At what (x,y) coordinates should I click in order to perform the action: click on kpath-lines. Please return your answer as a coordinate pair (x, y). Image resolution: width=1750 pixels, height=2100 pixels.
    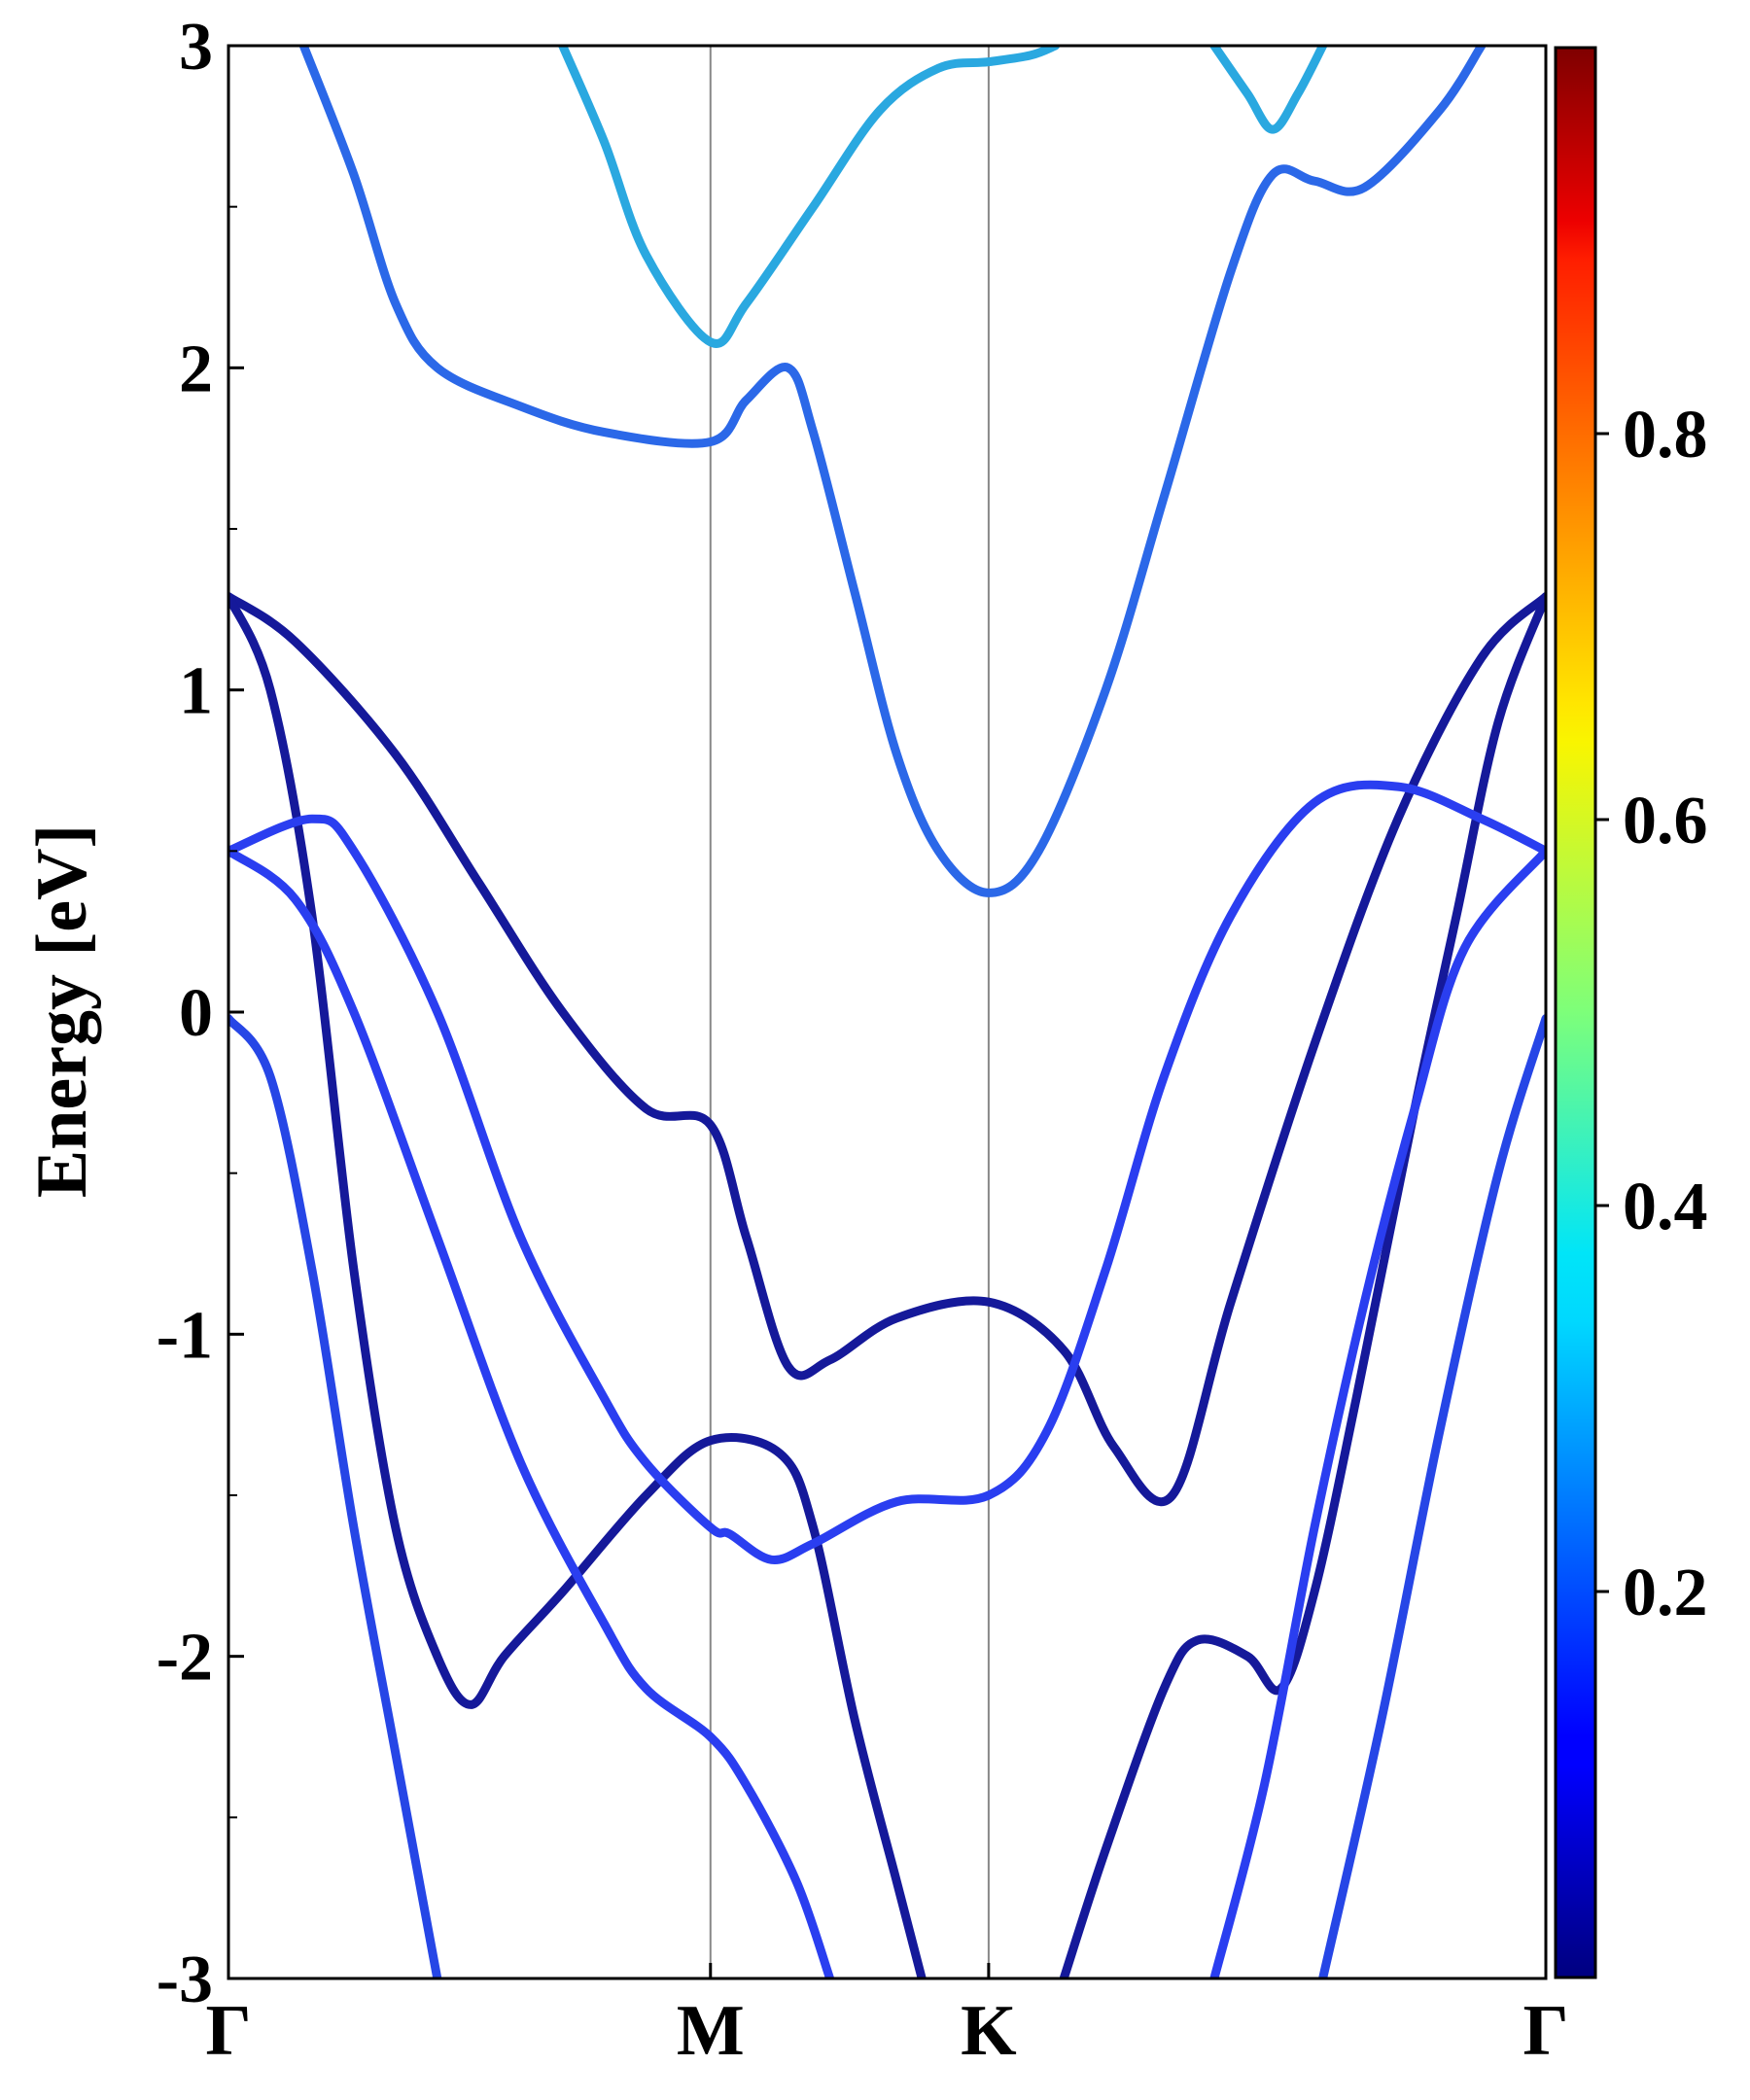
    Looking at the image, I should click on (849, 1012).